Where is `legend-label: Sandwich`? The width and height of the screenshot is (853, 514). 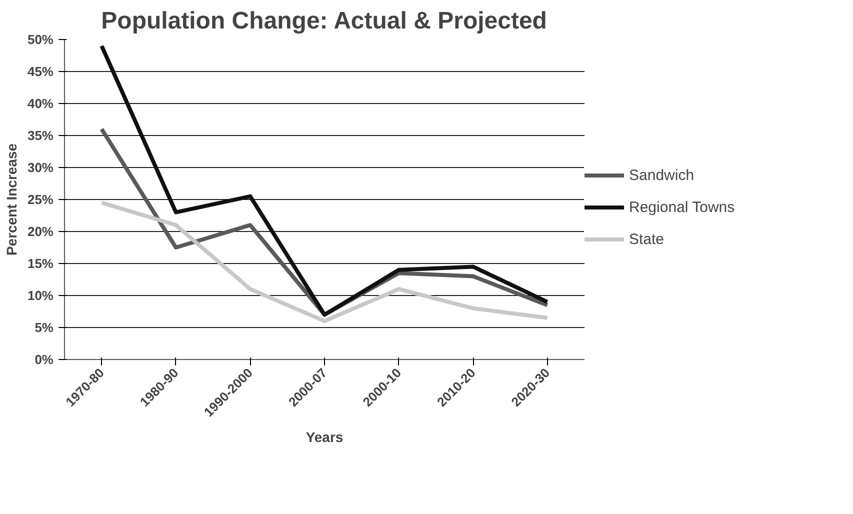 legend-label: Sandwich is located at coordinates (661, 175).